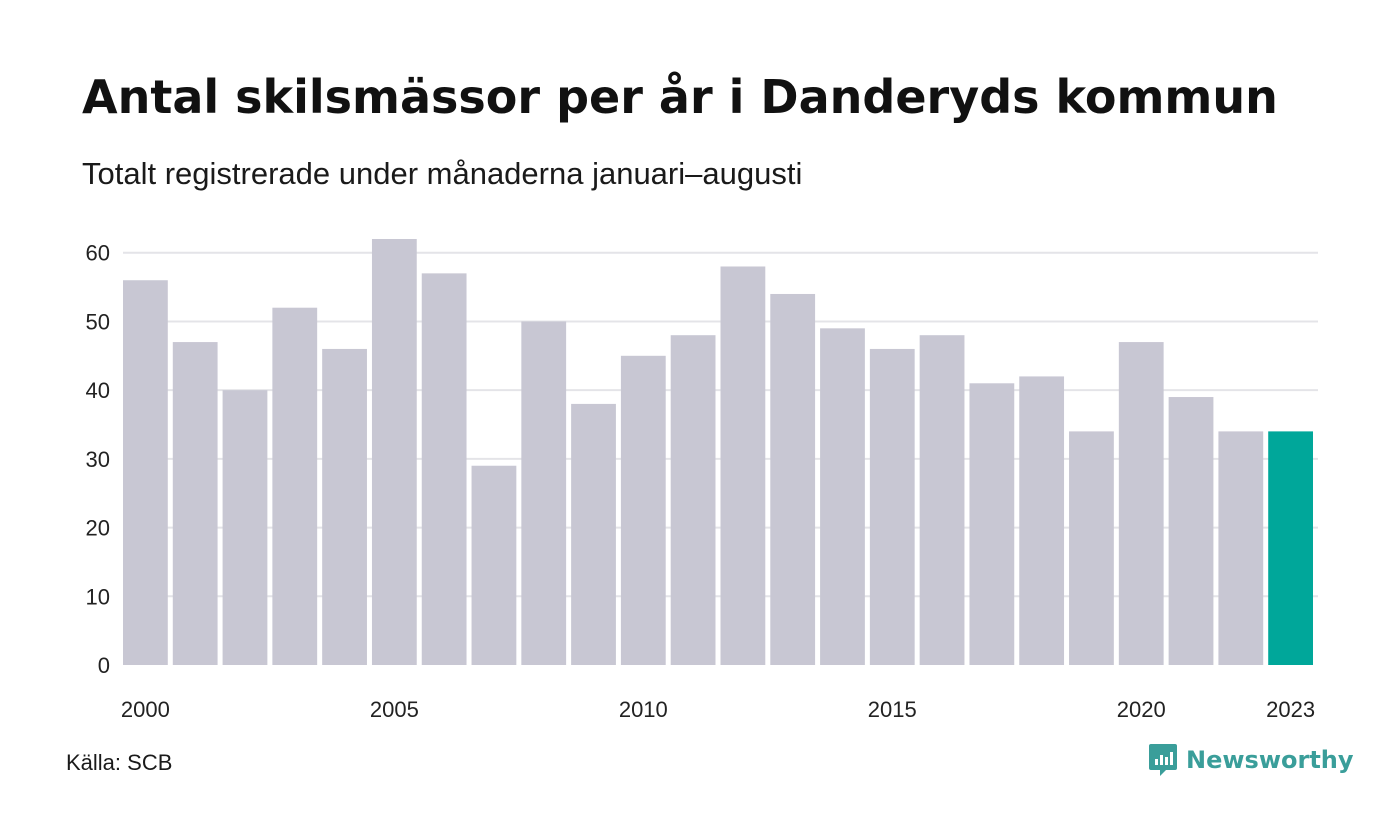 This screenshot has height=840, width=1400. I want to click on bar-2001, so click(195, 503).